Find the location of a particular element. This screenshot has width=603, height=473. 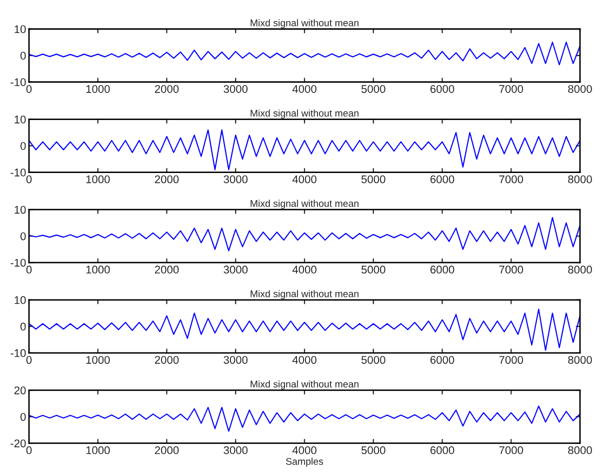

y-tick-label: -20 is located at coordinates (18, 443).